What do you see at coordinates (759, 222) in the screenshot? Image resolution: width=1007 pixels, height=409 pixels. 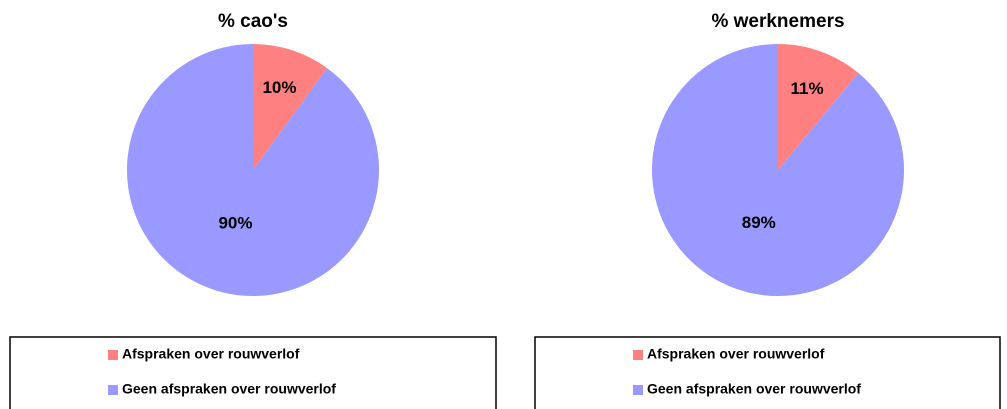 I see `data-label: 89%` at bounding box center [759, 222].